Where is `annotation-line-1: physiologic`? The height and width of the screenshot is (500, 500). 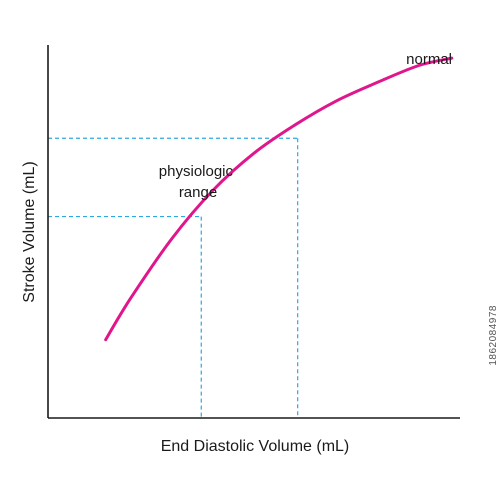
annotation-line-1: physiologic is located at coordinates (196, 171).